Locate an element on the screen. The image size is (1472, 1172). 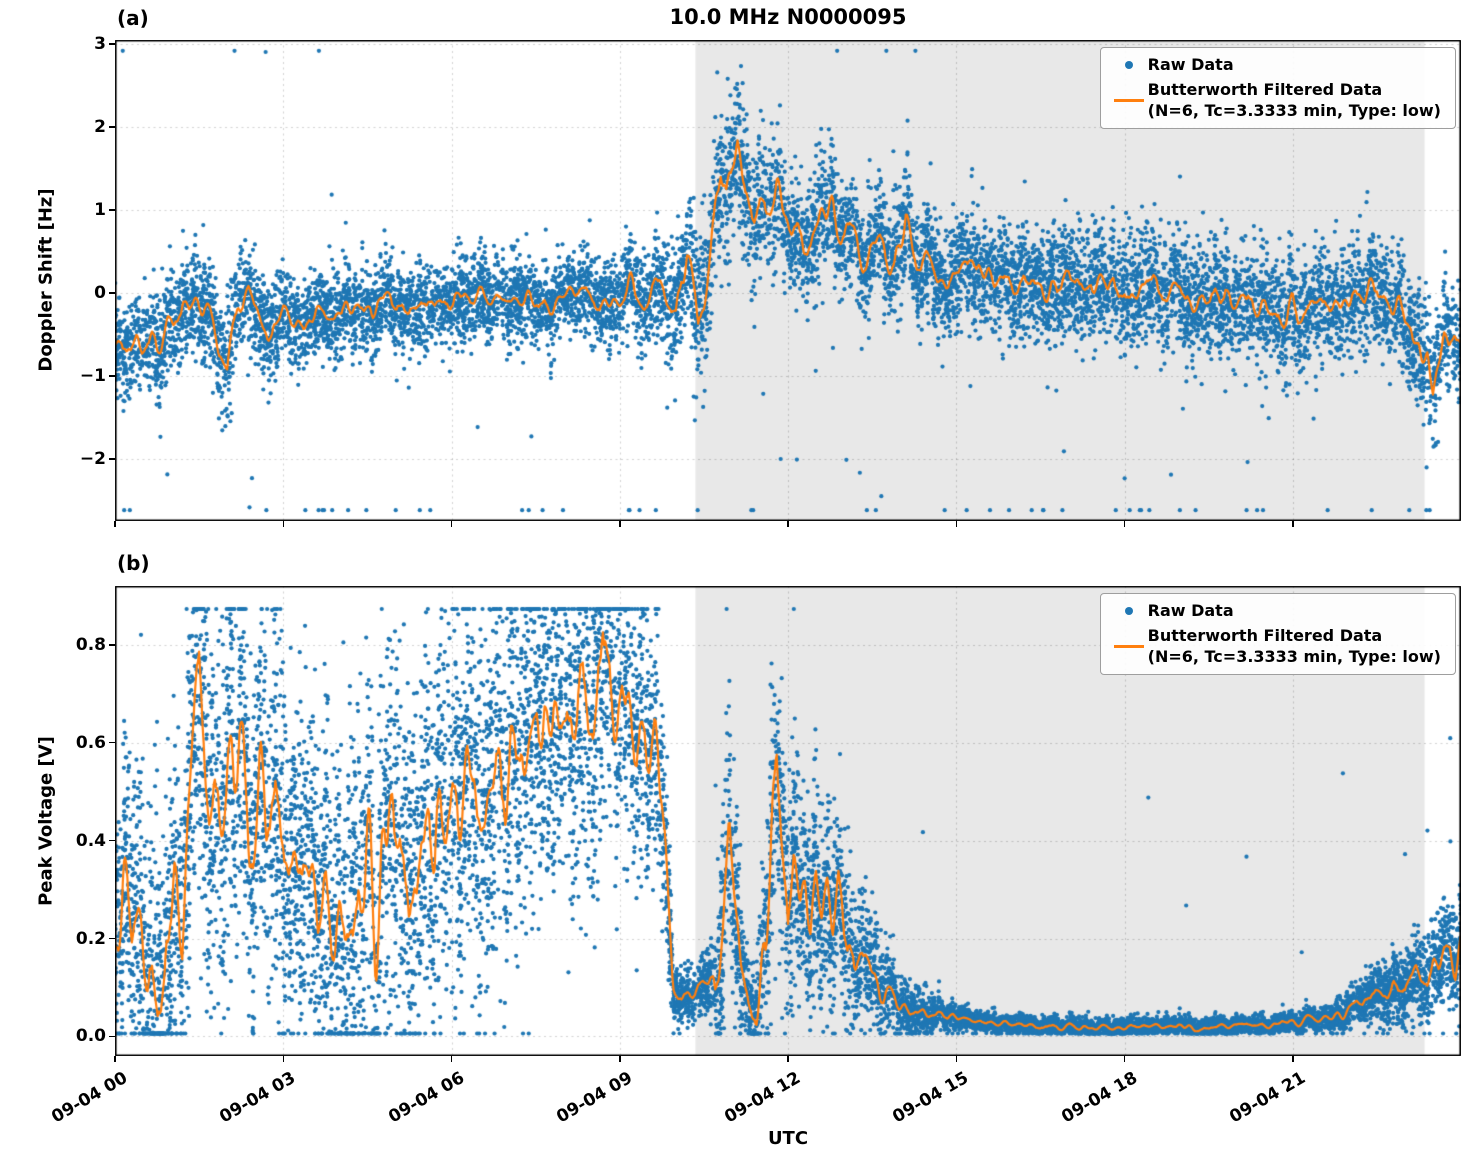
x-tick-label: 09-04 03 is located at coordinates (258, 1098).